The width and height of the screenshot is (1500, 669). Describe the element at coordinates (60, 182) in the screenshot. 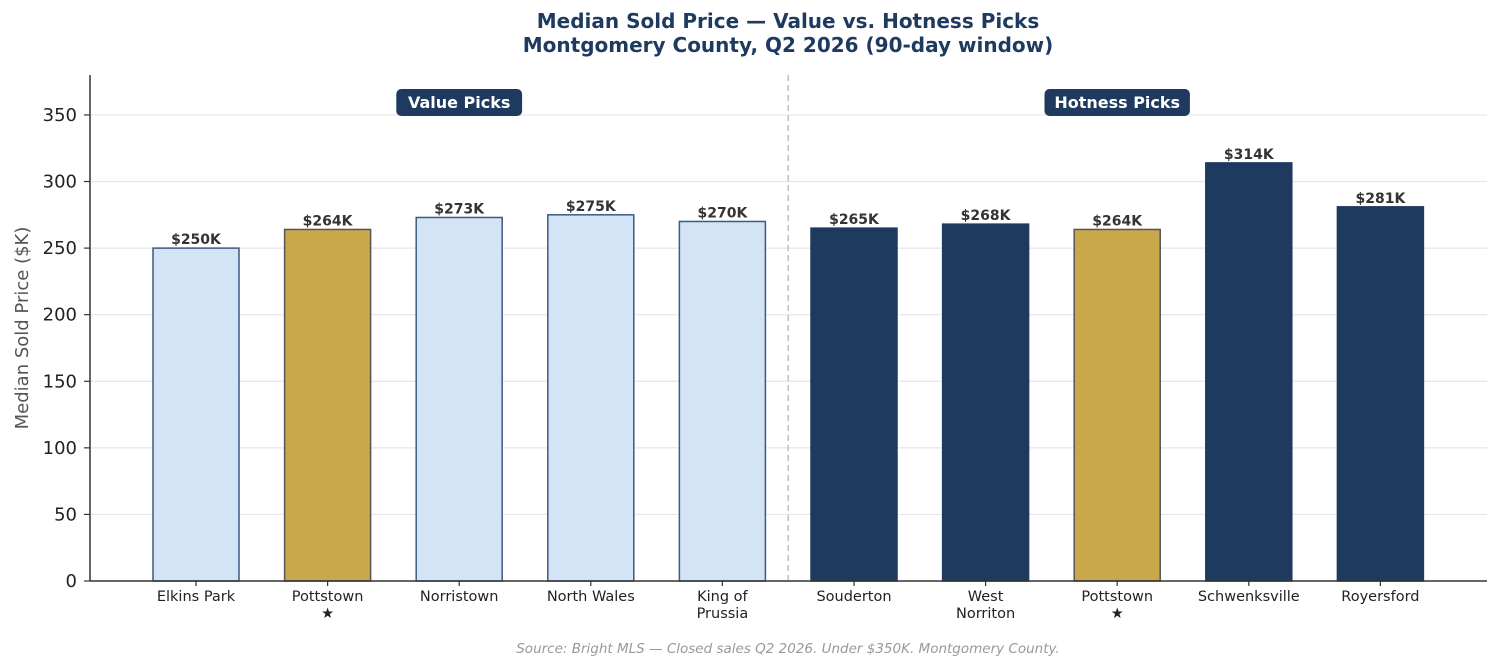

I see `y-tick-label: 300` at that location.